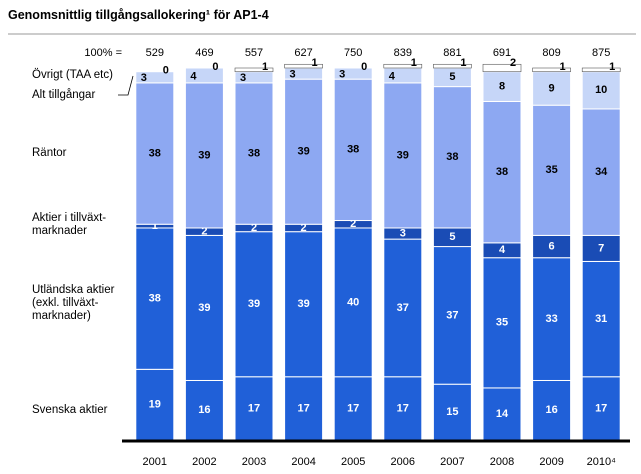 The image size is (641, 474). I want to click on value-label: 19, so click(155, 405).